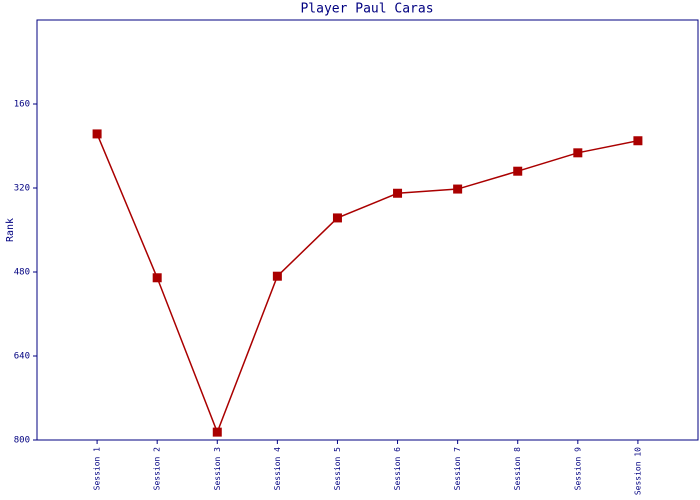 The image size is (700, 500). I want to click on y-tick-label: 320, so click(22, 189).